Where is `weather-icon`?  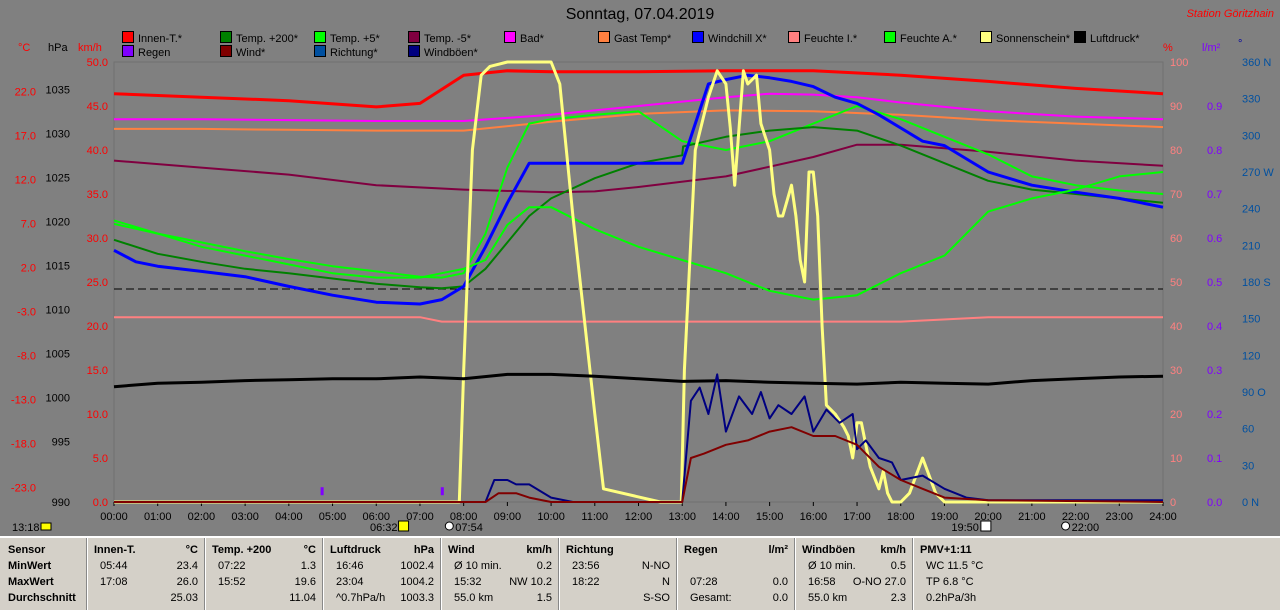
weather-icon is located at coordinates (46, 526).